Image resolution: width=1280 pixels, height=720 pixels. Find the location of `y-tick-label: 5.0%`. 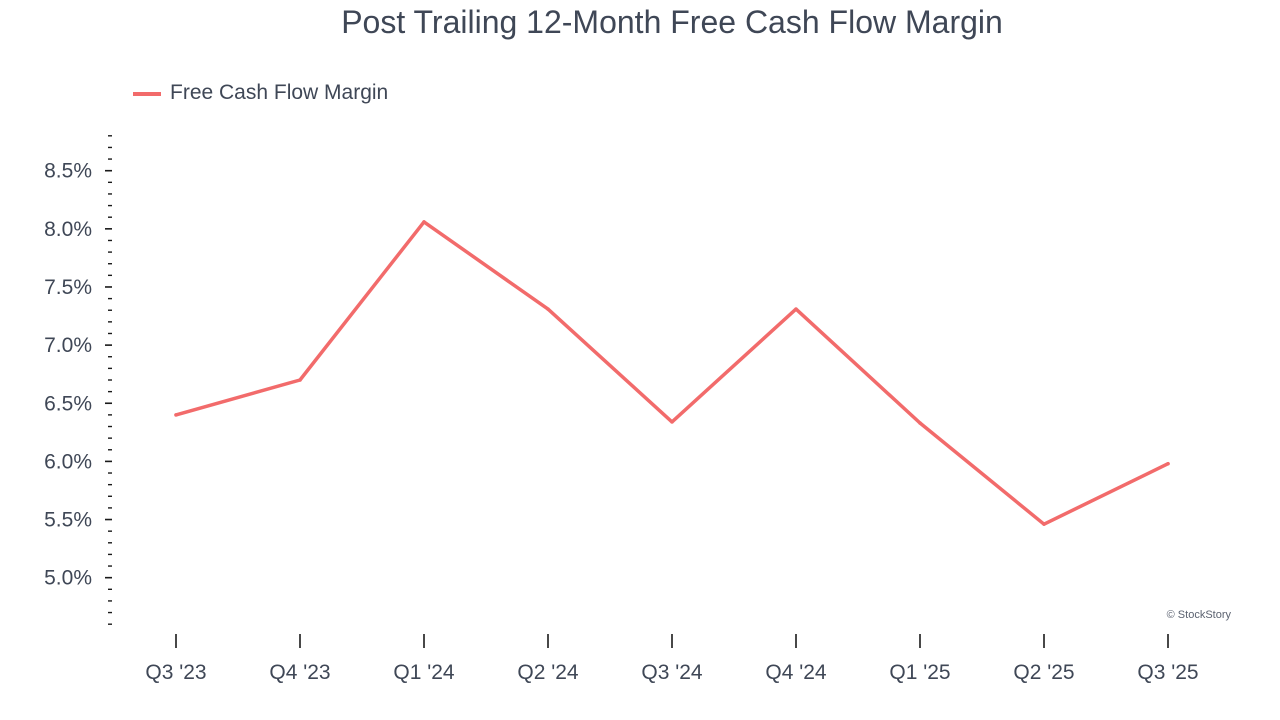

y-tick-label: 5.0% is located at coordinates (68, 578).